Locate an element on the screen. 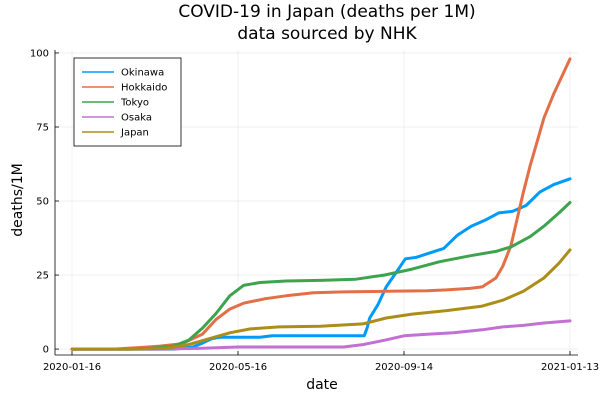 This screenshot has width=600, height=400. x-tick-label: 2020-05-16 is located at coordinates (238, 367).